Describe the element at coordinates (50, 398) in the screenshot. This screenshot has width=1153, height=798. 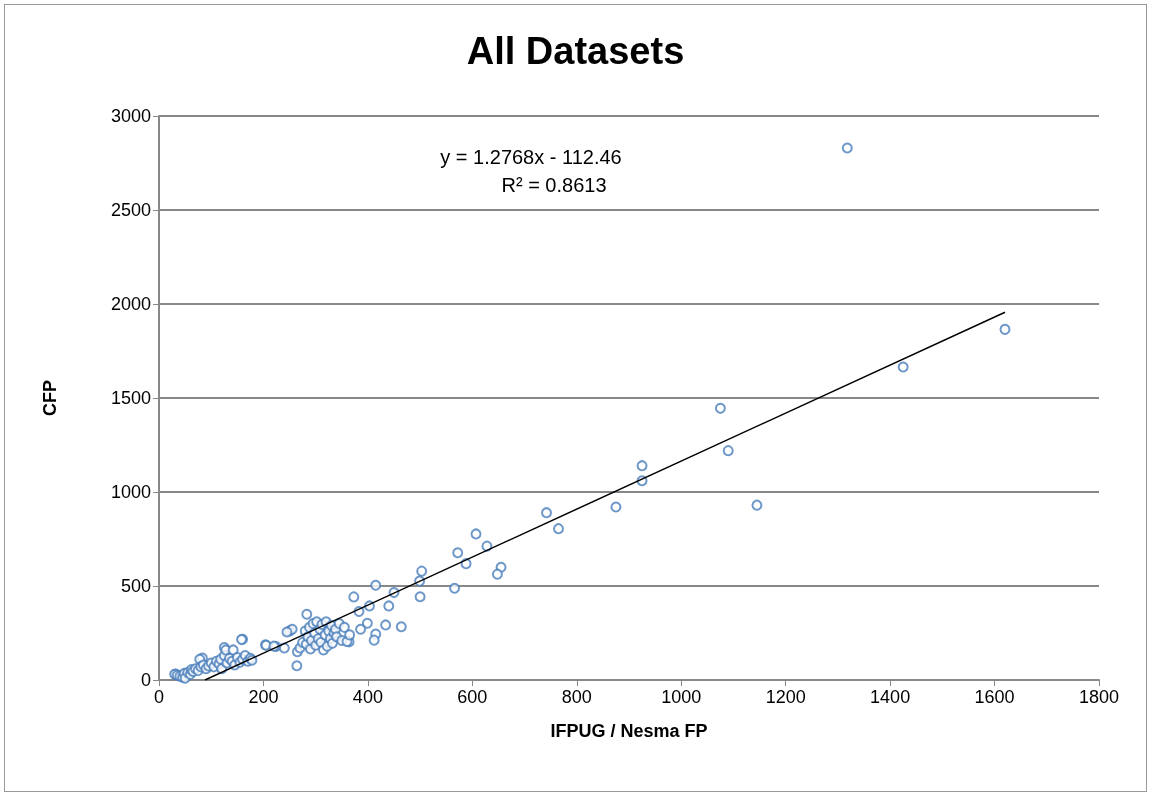
I see `y-axis-title: CFP` at that location.